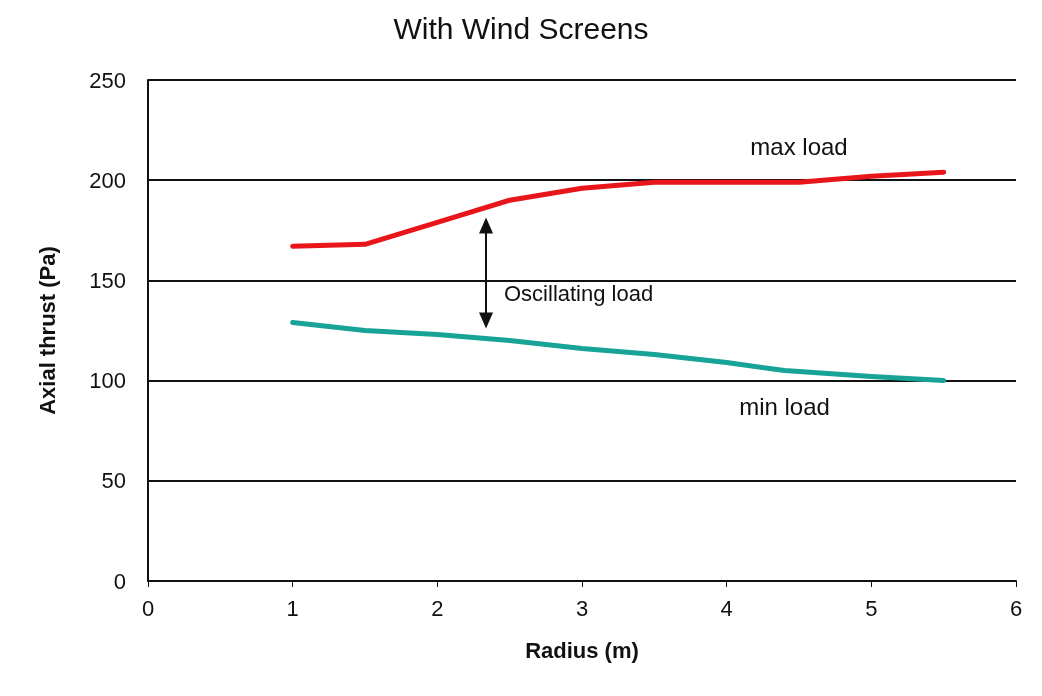 This screenshot has width=1042, height=696. Describe the element at coordinates (871, 608) in the screenshot. I see `x-tick-label: 5` at that location.